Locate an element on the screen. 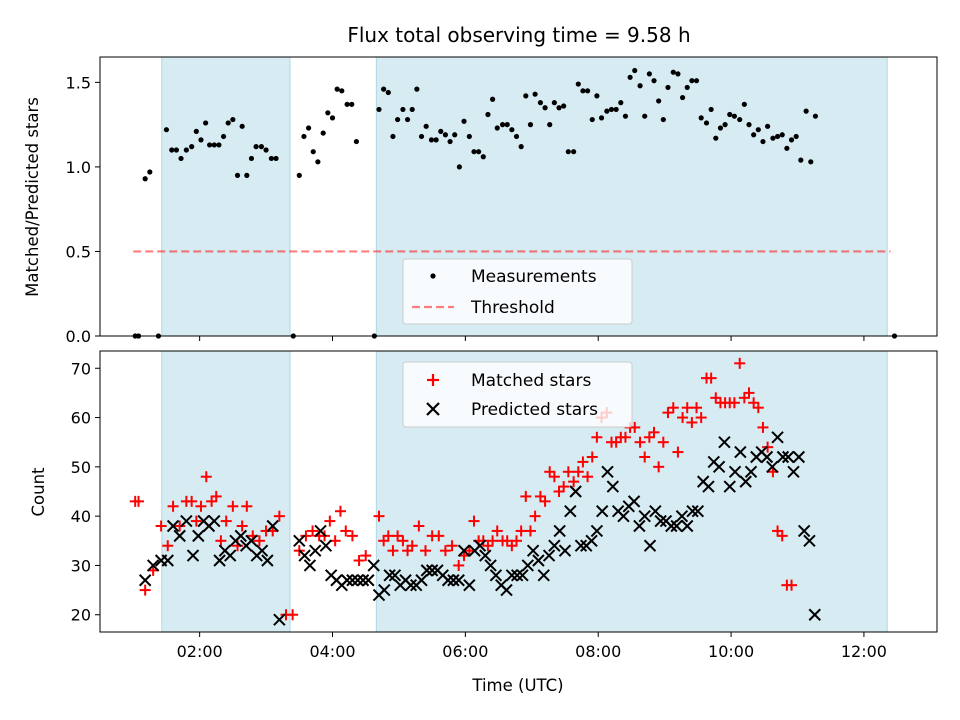 The width and height of the screenshot is (960, 720). x-tick-label: 02:00 is located at coordinates (200, 651).